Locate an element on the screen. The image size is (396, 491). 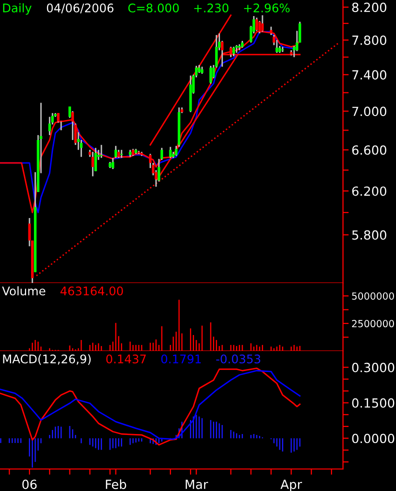
y-tick-label: 2500000 is located at coordinates (373, 324).